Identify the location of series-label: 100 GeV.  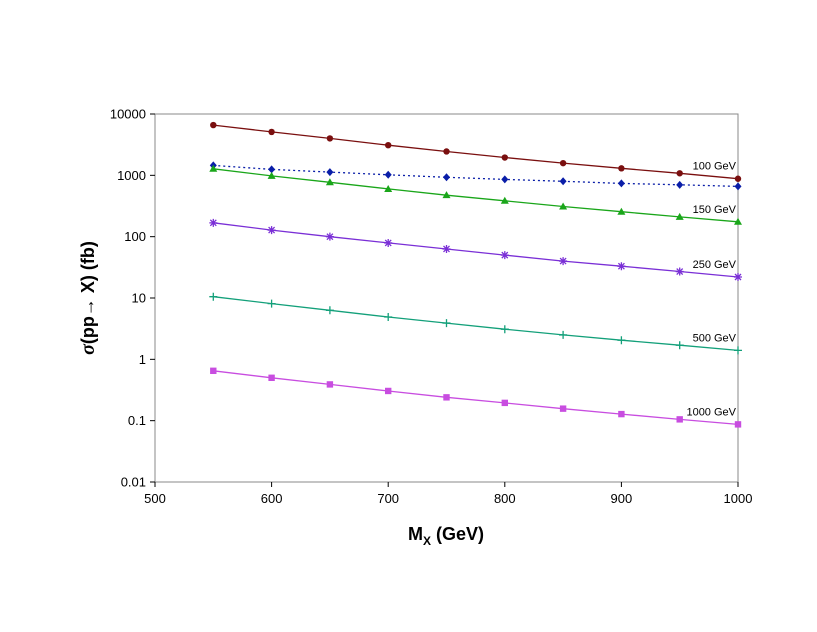
(715, 167).